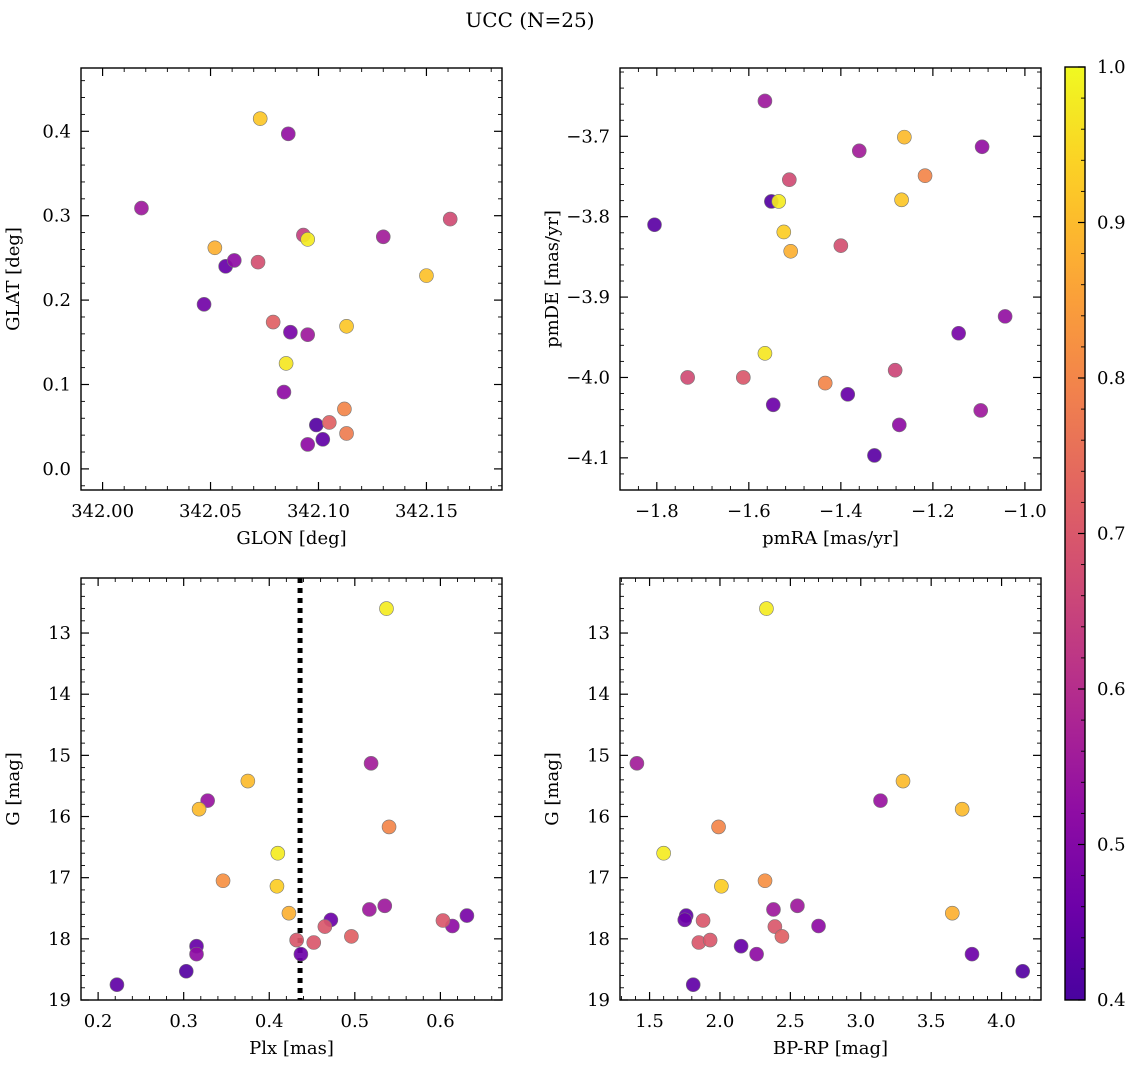 Image resolution: width=1136 pixels, height=1067 pixels. I want to click on x-tick-label: 3.0, so click(860, 1021).